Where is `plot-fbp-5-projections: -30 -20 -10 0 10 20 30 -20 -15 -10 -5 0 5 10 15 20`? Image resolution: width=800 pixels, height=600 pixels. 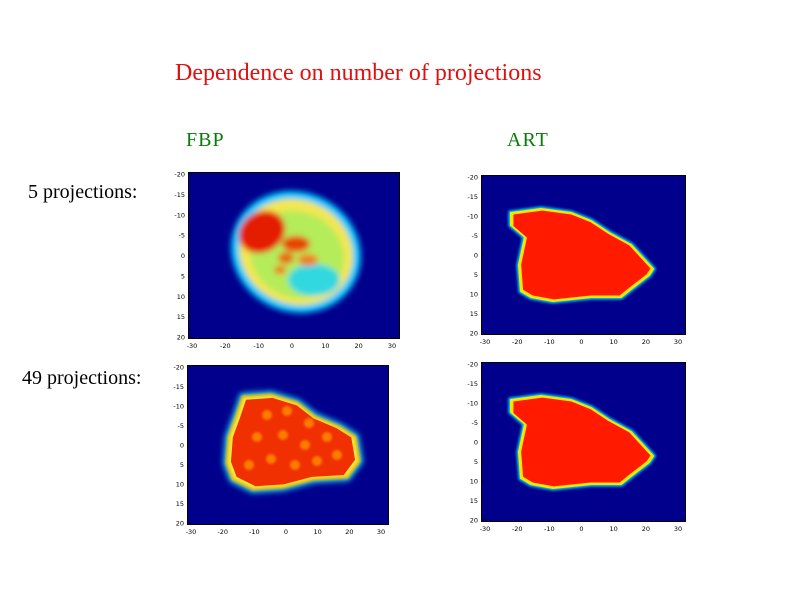
plot-fbp-5-projections: -30 -20 -10 0 10 20 30 -20 -15 -10 -5 0 5 10 15 20 is located at coordinates (287, 260).